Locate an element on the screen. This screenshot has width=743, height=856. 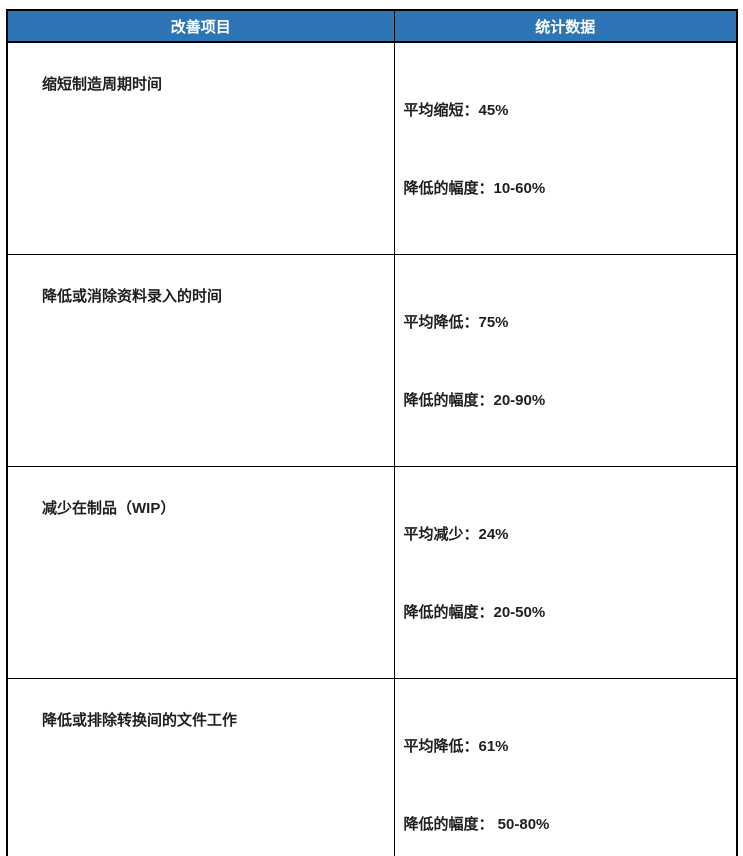
header-improvement-items: 改善项目 is located at coordinates (200, 26).